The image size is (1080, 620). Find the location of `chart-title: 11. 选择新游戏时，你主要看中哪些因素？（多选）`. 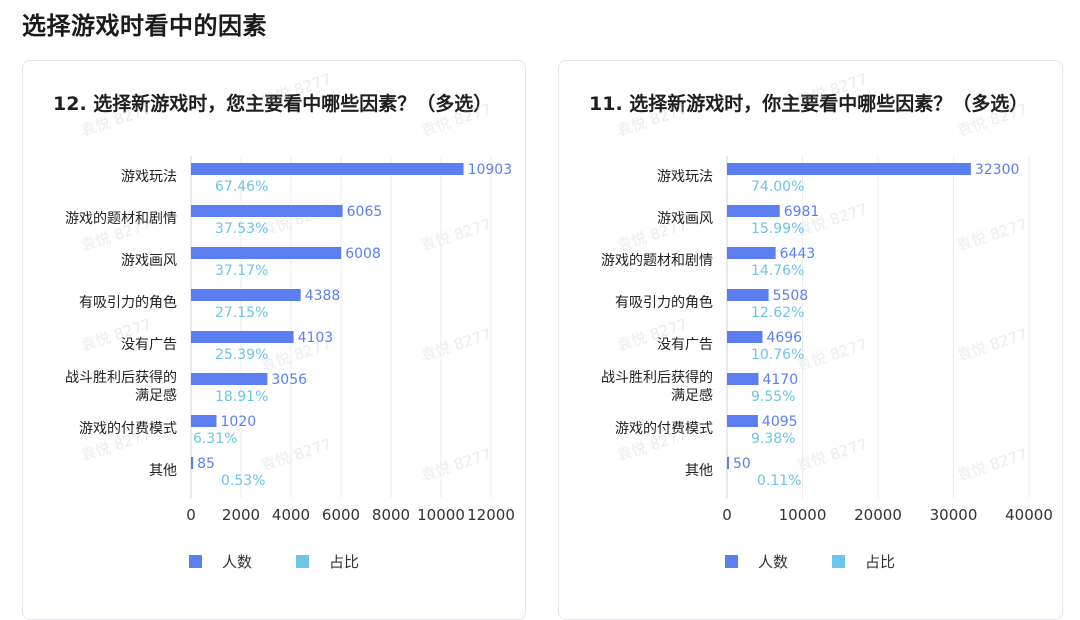

chart-title: 11. 选择新游戏时，你主要看中哪些因素？（多选） is located at coordinates (809, 104).